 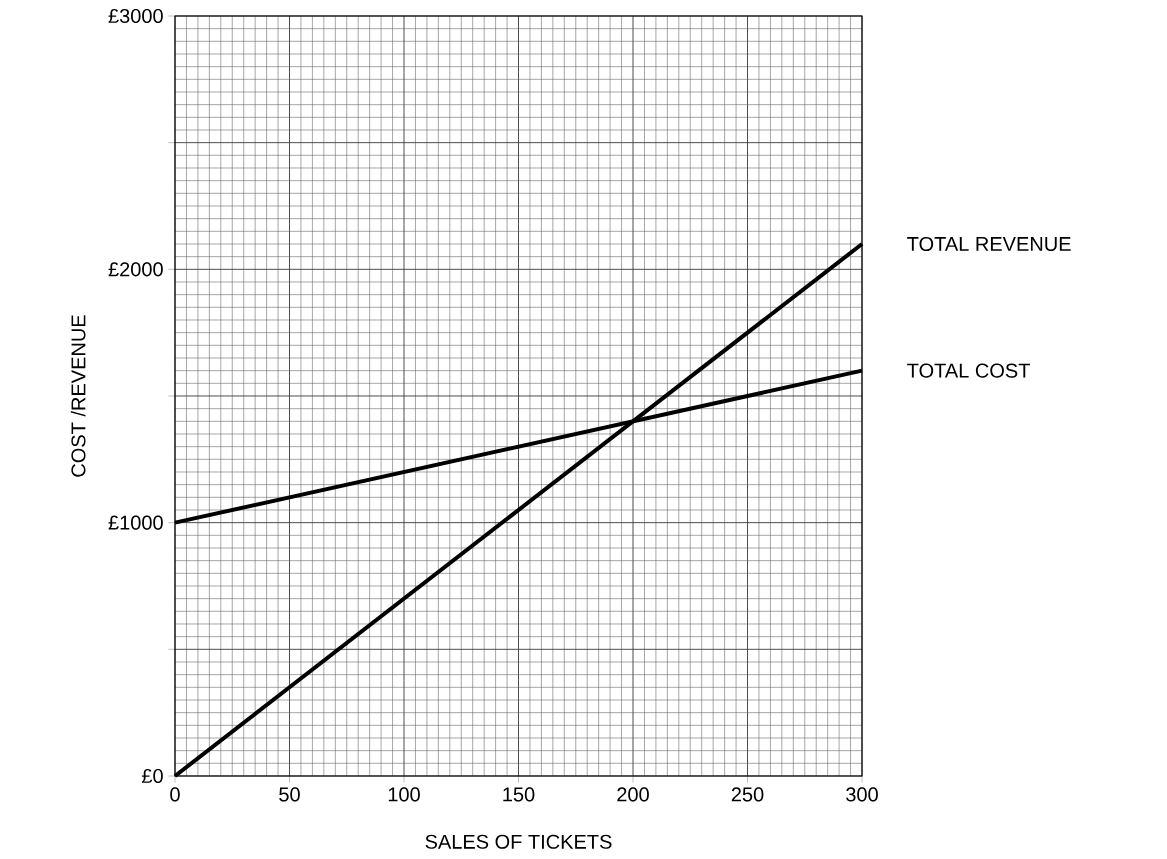 What do you see at coordinates (633, 794) in the screenshot?
I see `x-tick-label: 200` at bounding box center [633, 794].